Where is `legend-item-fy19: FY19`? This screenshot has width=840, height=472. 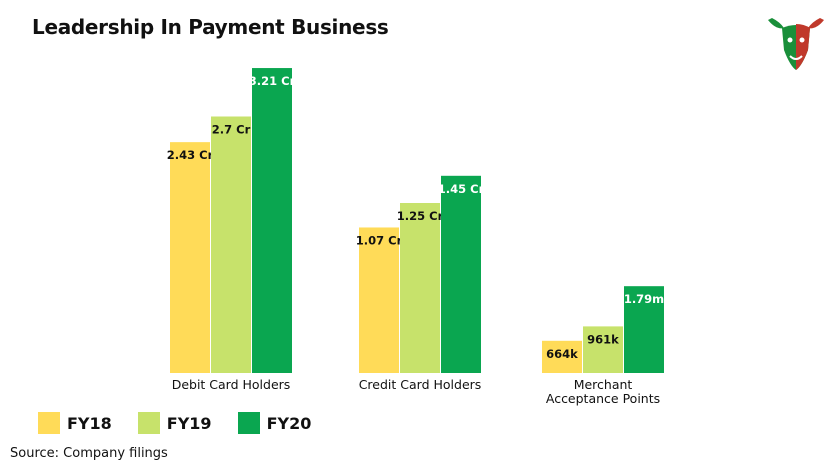 legend-item-fy19: FY19 is located at coordinates (174, 423).